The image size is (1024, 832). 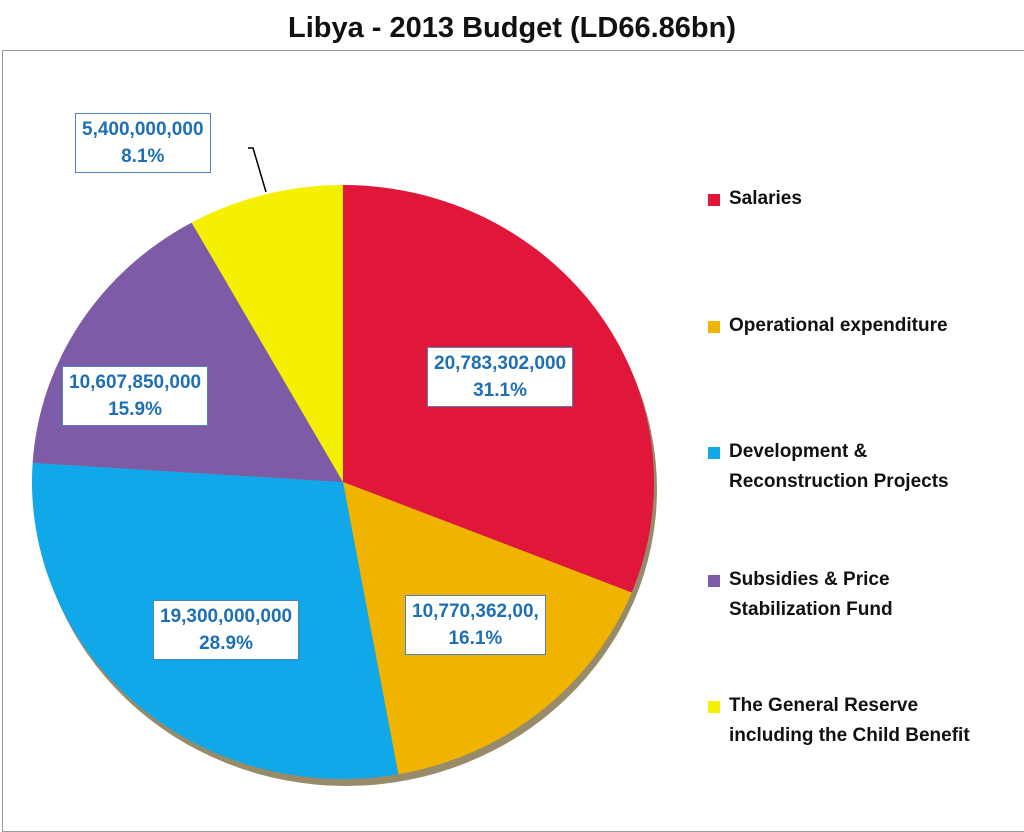 What do you see at coordinates (143, 143) in the screenshot?
I see `data-label-reserve: 5,400,000,000 8.1%` at bounding box center [143, 143].